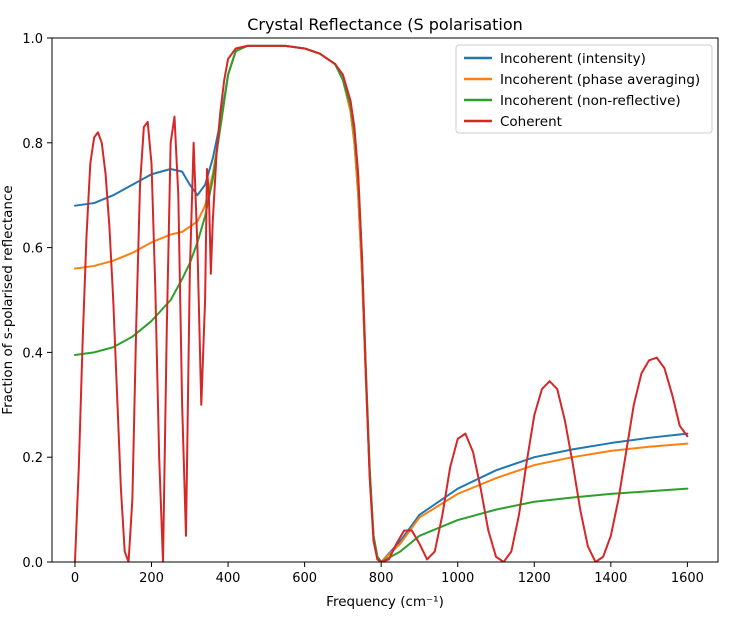  Describe the element at coordinates (228, 578) in the screenshot. I see `x-tick-label: 400` at that location.